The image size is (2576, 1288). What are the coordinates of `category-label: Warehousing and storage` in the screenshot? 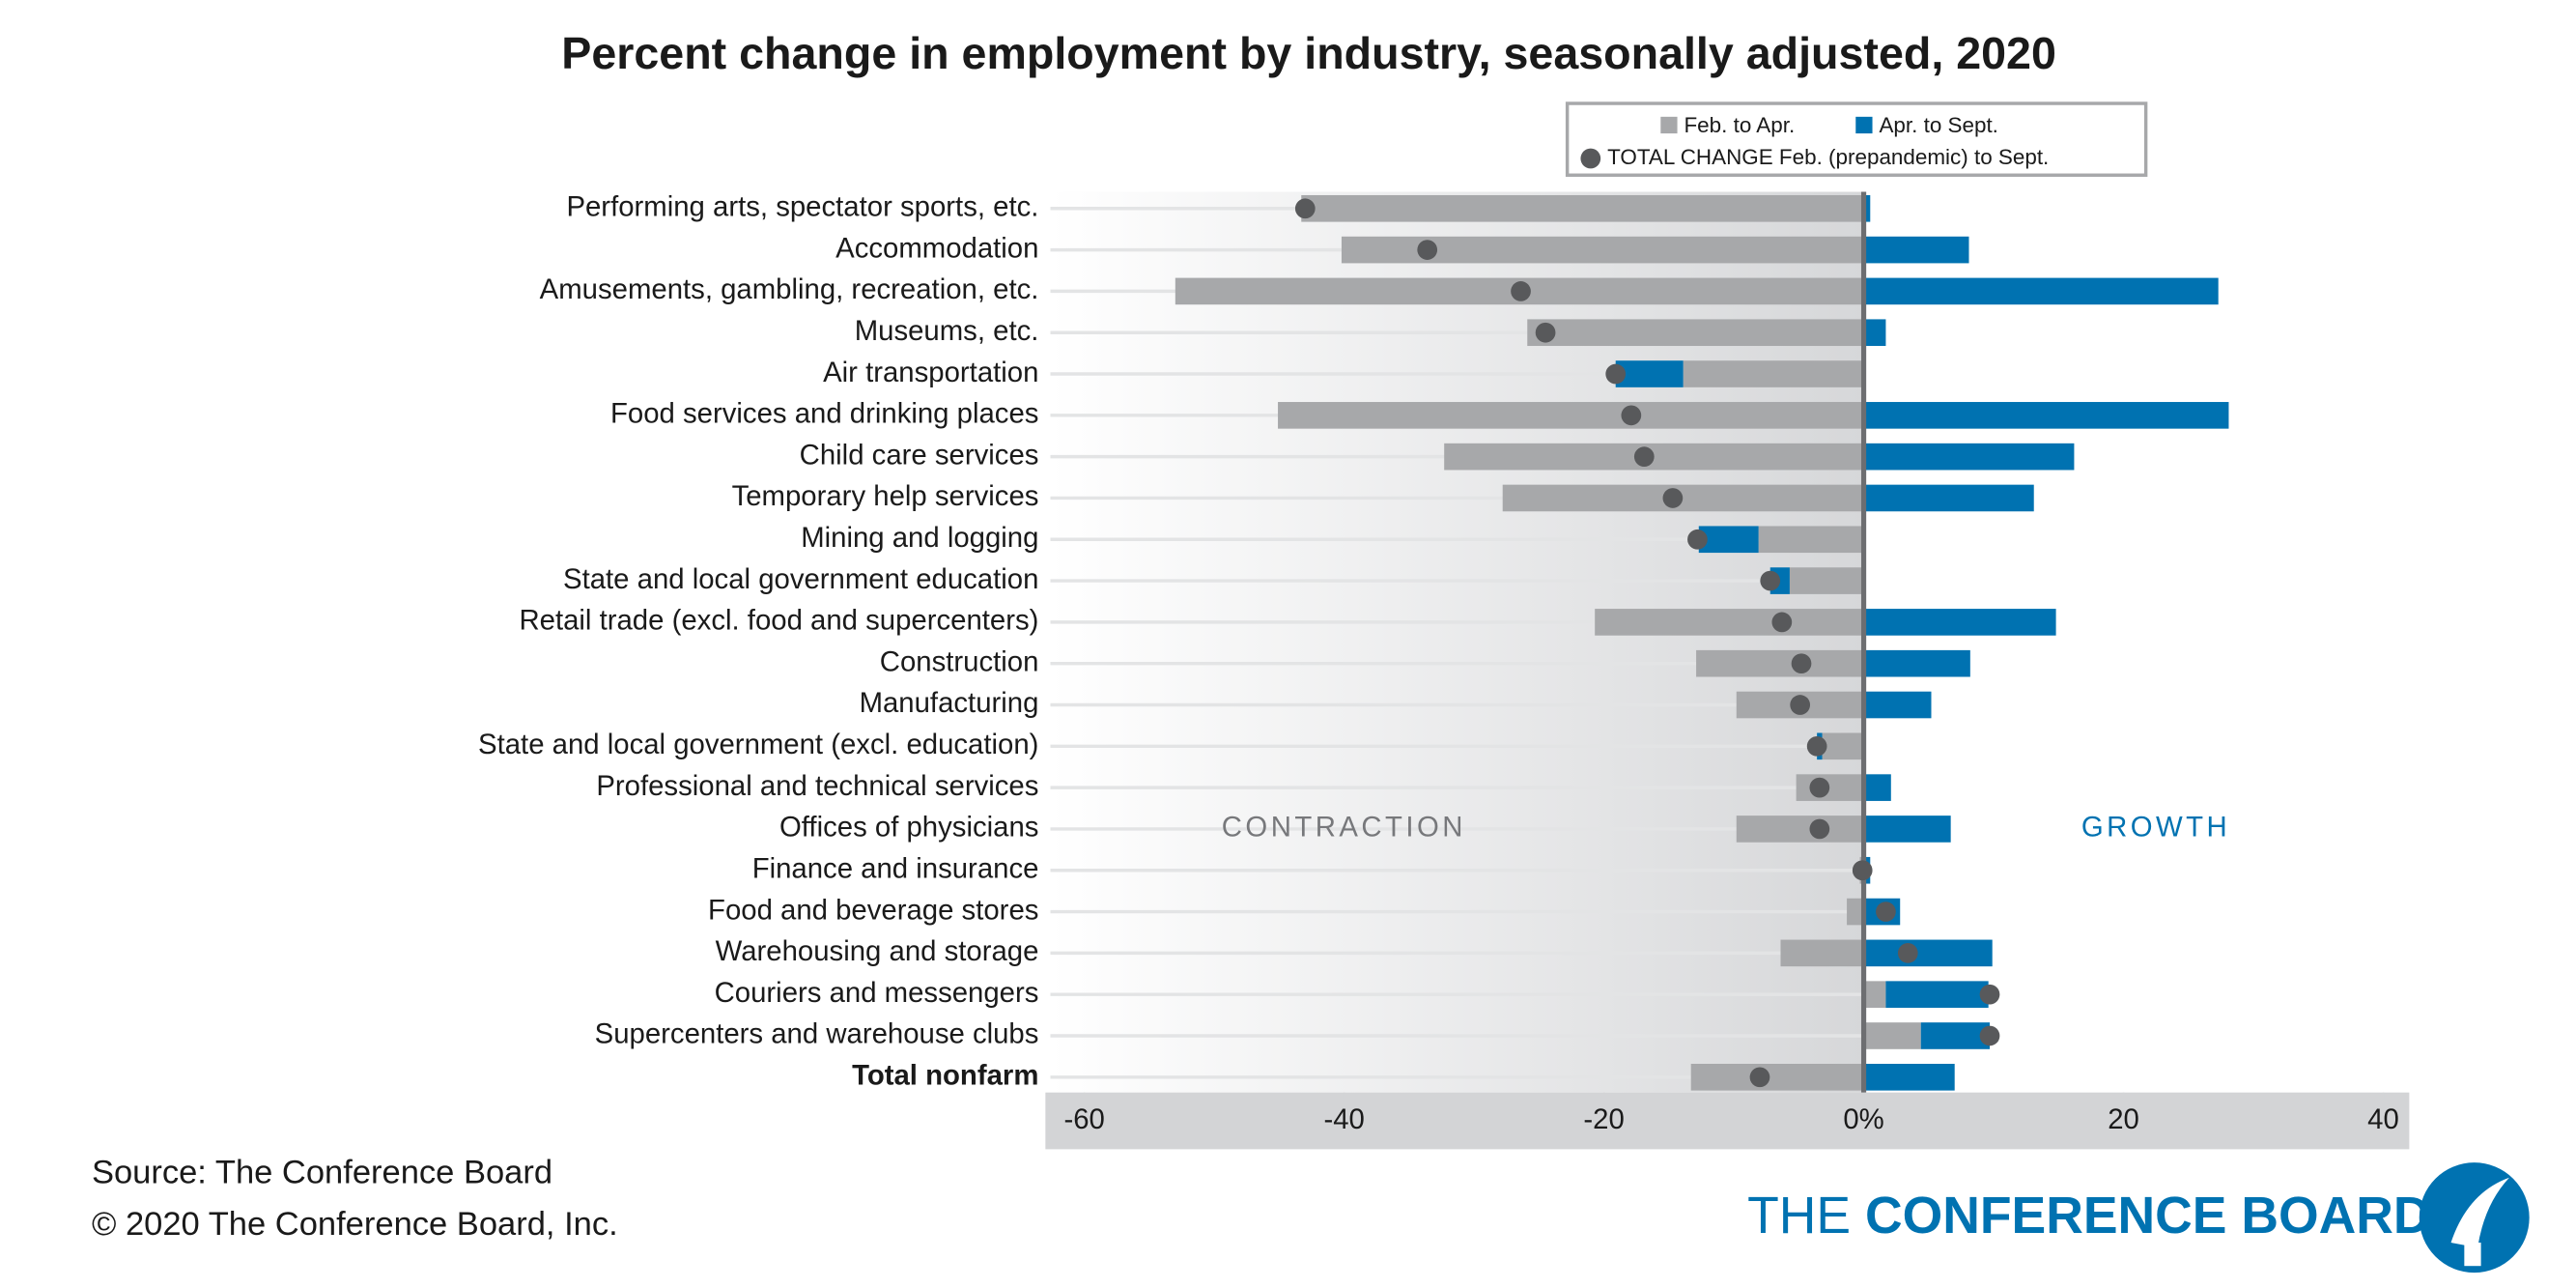 It's located at (877, 951).